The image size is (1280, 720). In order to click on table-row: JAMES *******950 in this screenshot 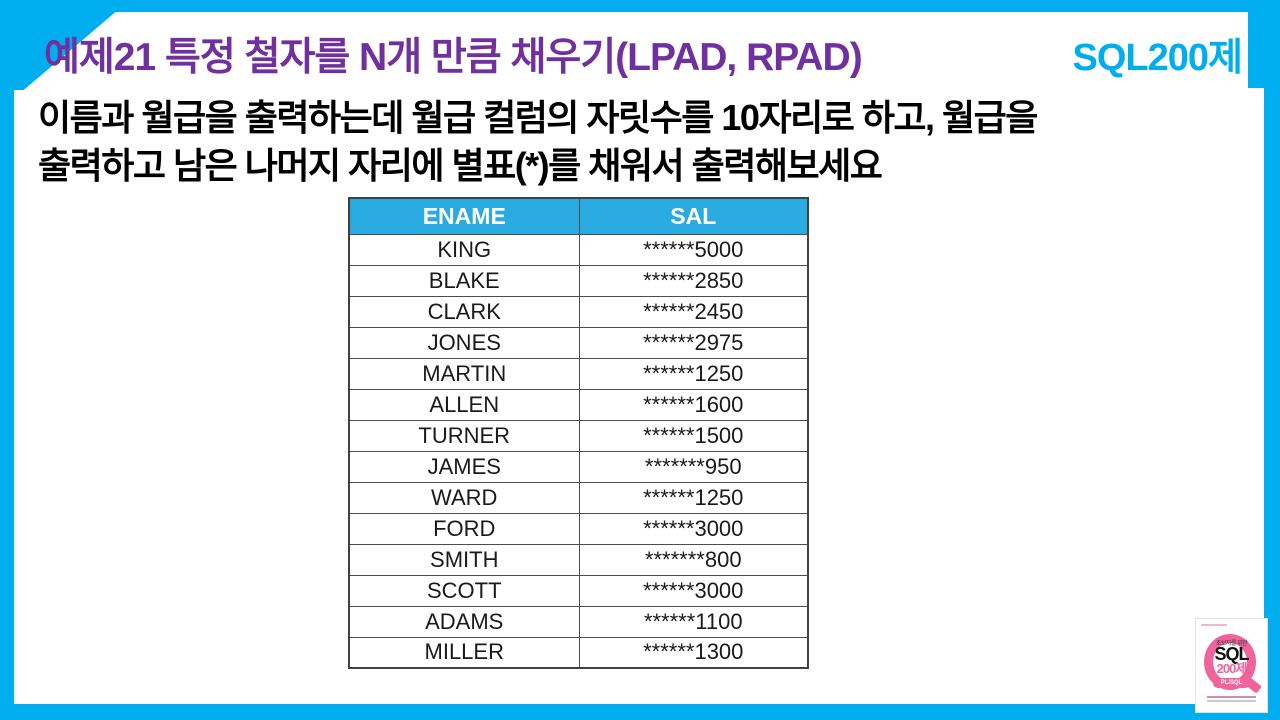, I will do `click(578, 466)`.